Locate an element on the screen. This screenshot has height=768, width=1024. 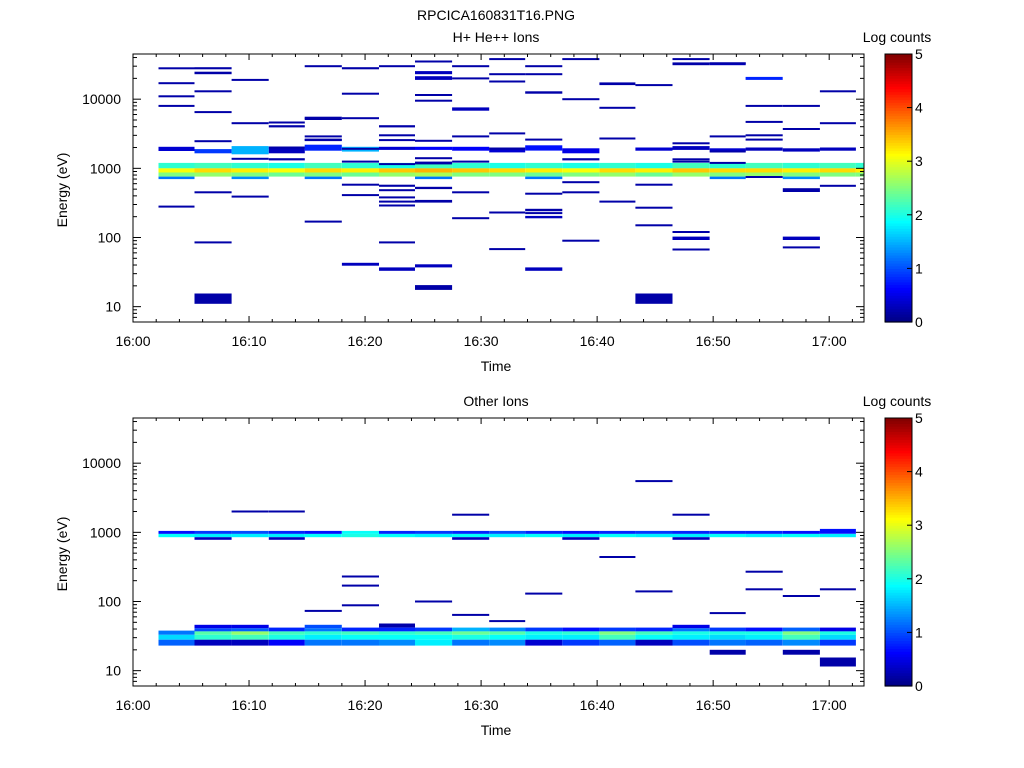
colorbar-tick-label: 2 is located at coordinates (919, 579).